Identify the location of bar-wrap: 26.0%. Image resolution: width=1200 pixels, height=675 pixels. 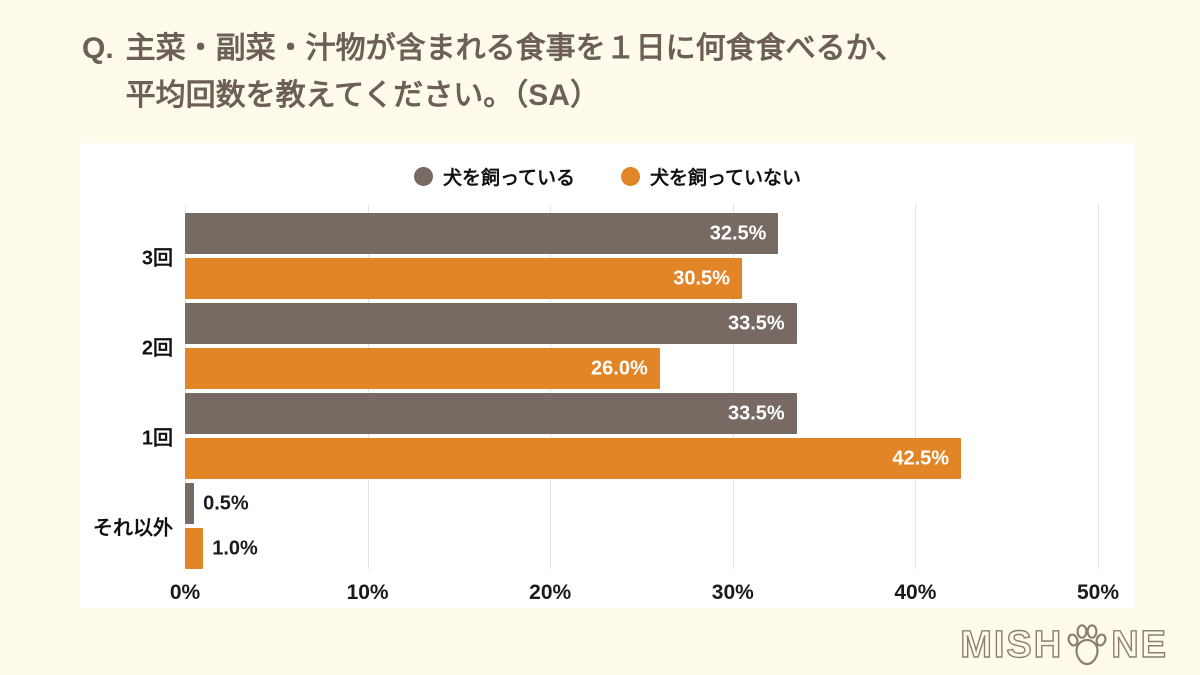
(641, 368).